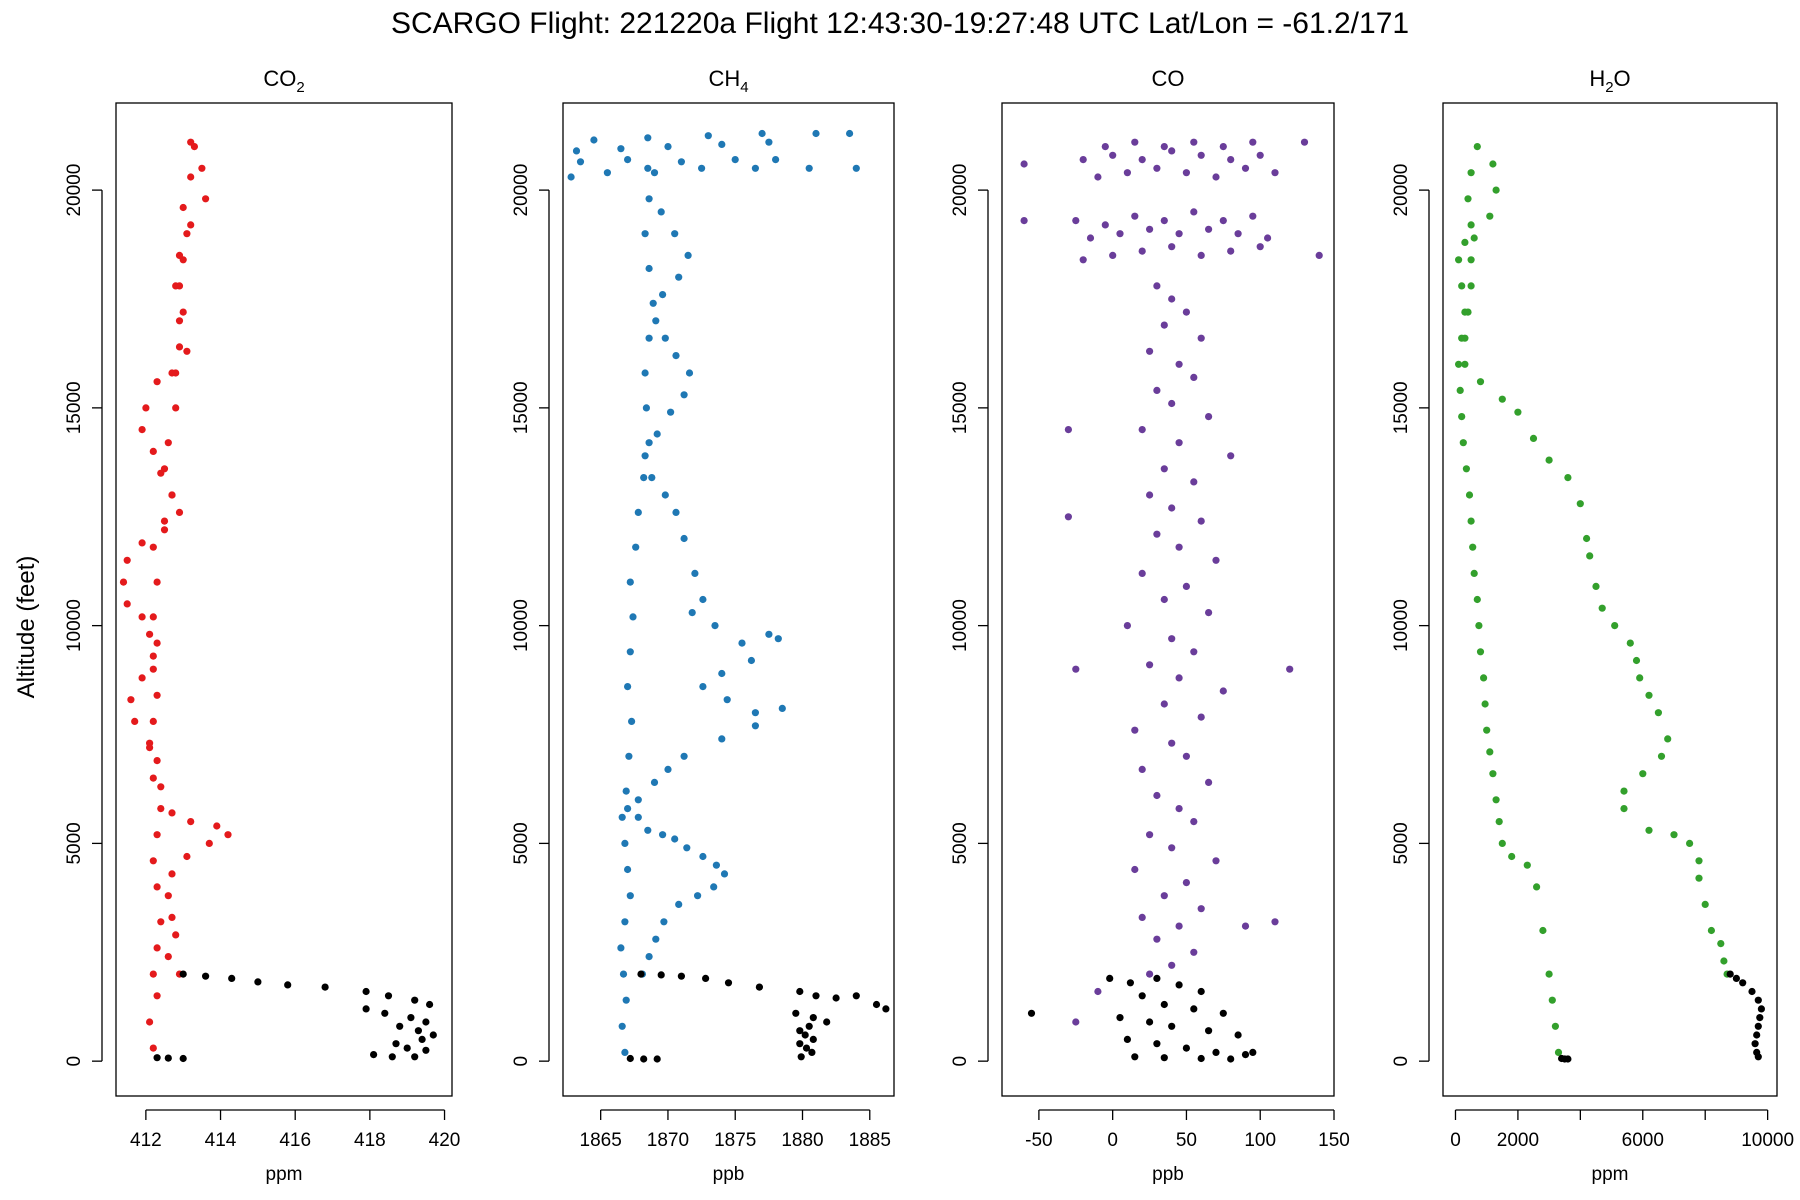 The width and height of the screenshot is (1800, 1200). Describe the element at coordinates (1401, 190) in the screenshot. I see `y-tick-label-h2o: 20000` at that location.